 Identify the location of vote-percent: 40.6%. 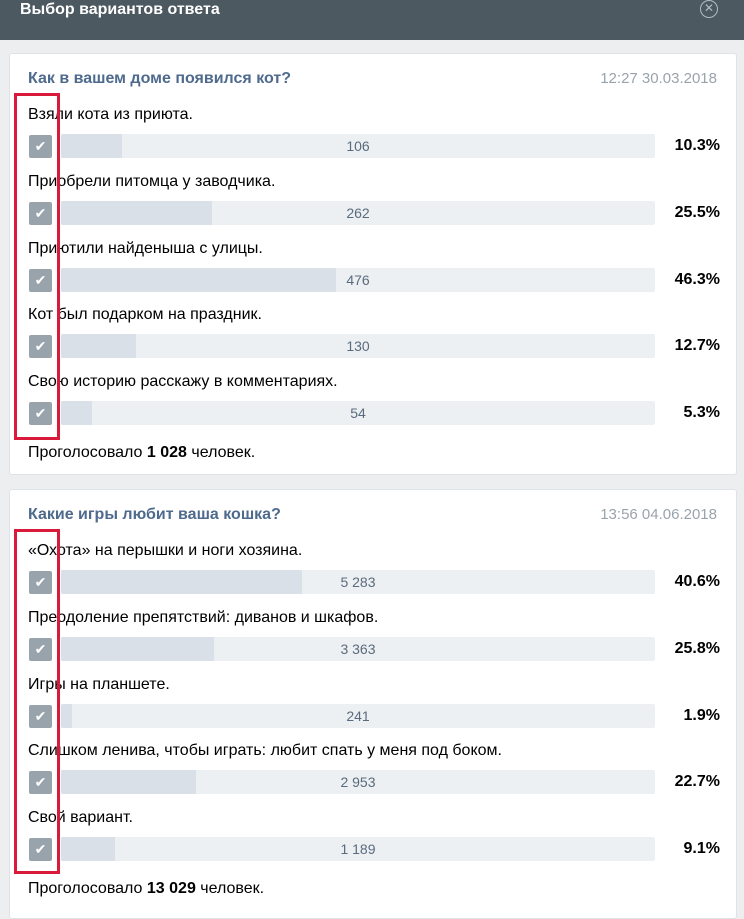
(697, 581).